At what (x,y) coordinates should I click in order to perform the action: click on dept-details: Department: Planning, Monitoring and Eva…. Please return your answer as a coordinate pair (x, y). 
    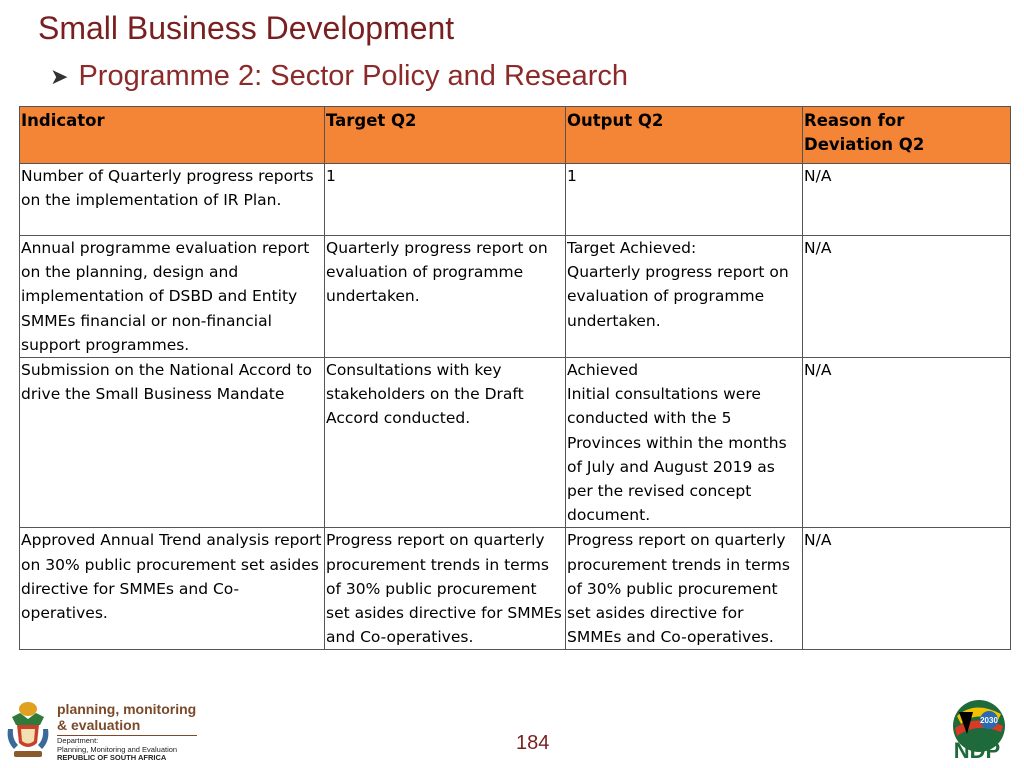
    Looking at the image, I should click on (117, 749).